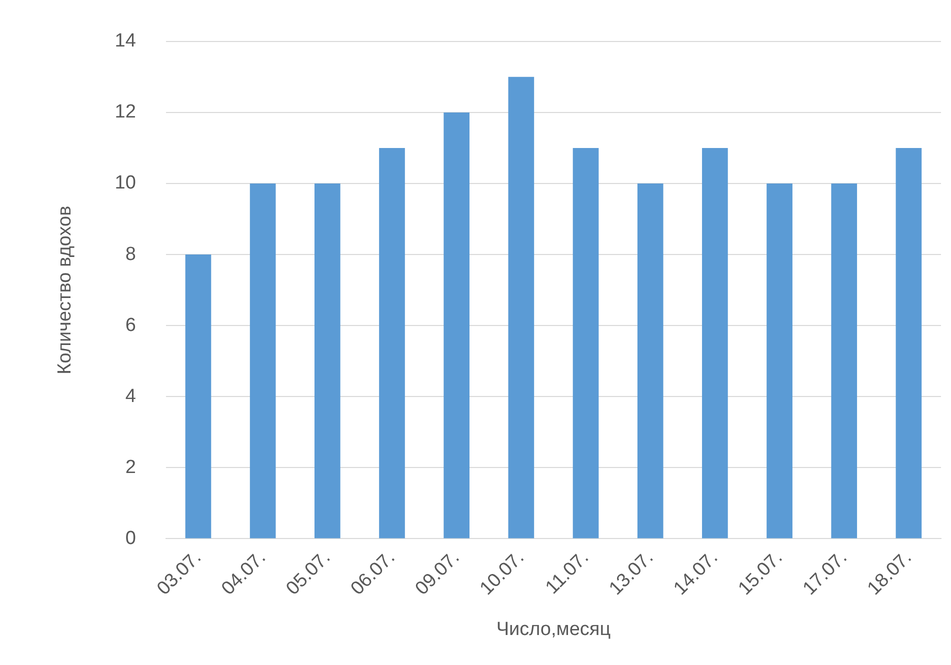 The image size is (951, 665). I want to click on y-tick-label: 14, so click(125, 41).